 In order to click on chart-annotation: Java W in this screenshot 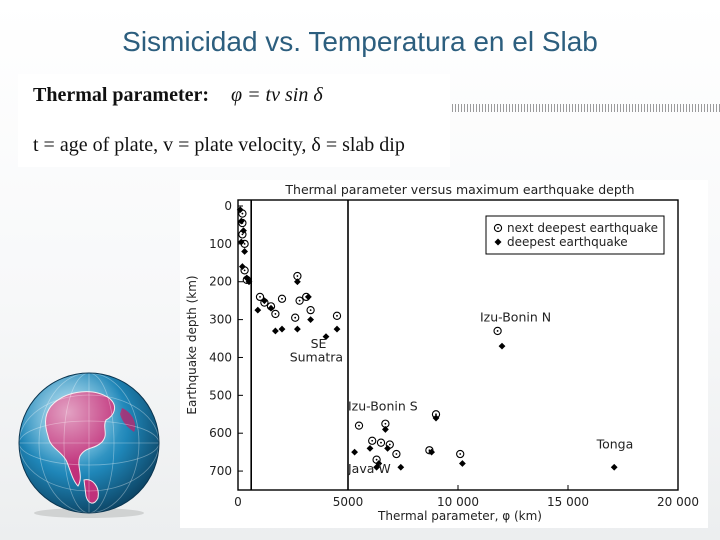, I will do `click(369, 468)`.